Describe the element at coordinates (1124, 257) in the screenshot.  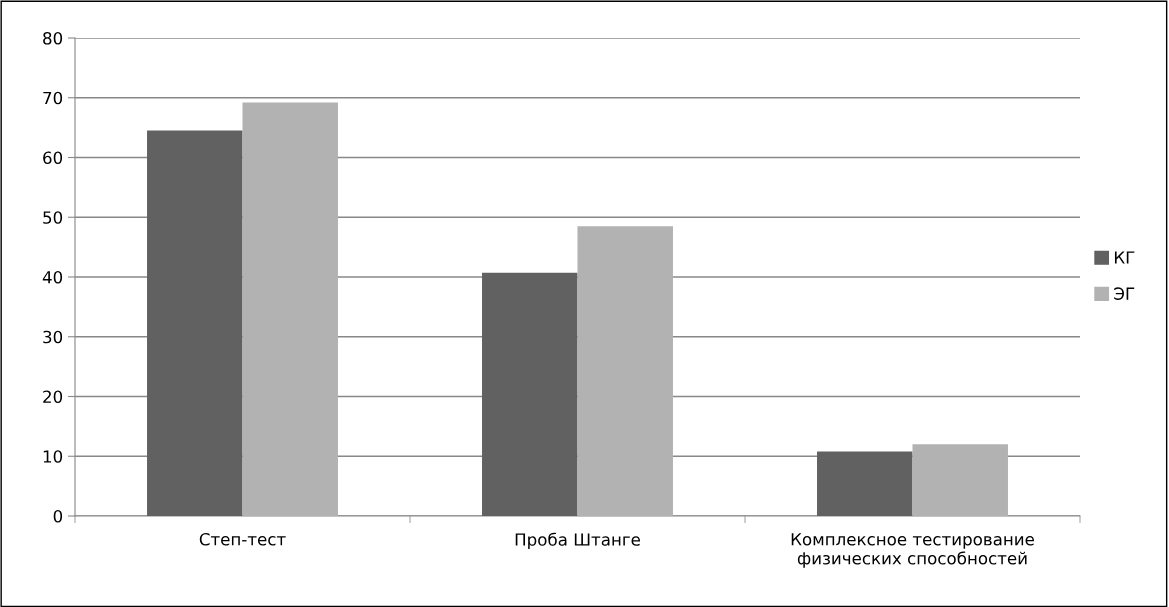
I see `legend-label: КГ` at that location.